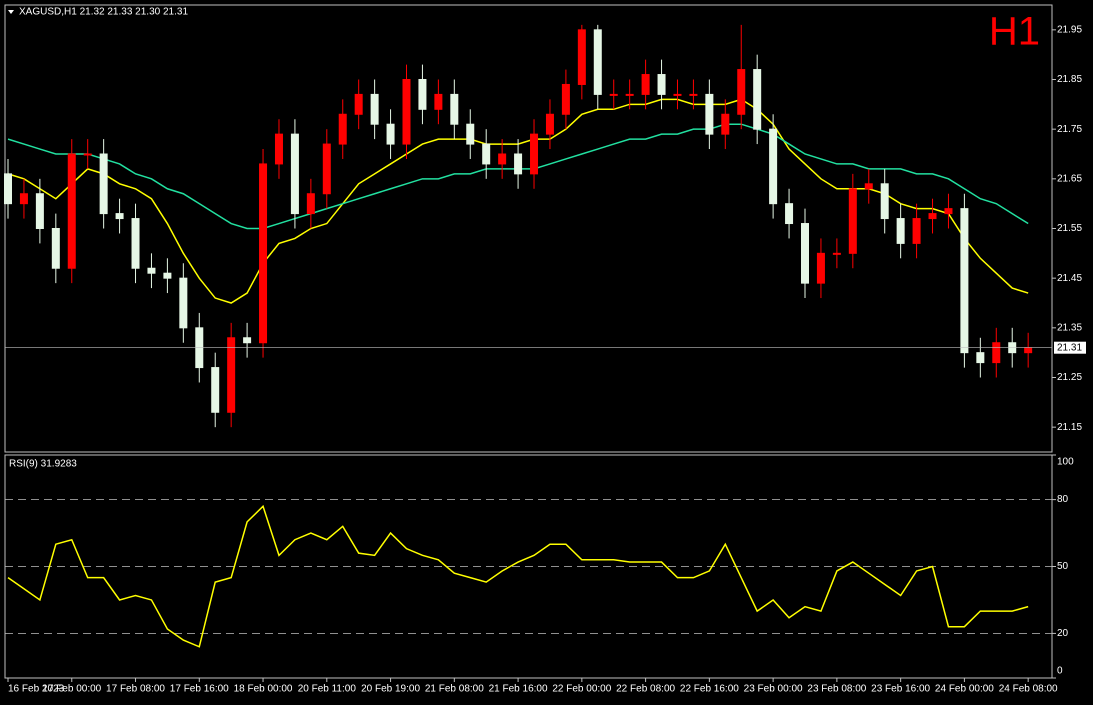 This screenshot has height=705, width=1093. I want to click on x-tick-label: 21 Feb 08:00, so click(454, 689).